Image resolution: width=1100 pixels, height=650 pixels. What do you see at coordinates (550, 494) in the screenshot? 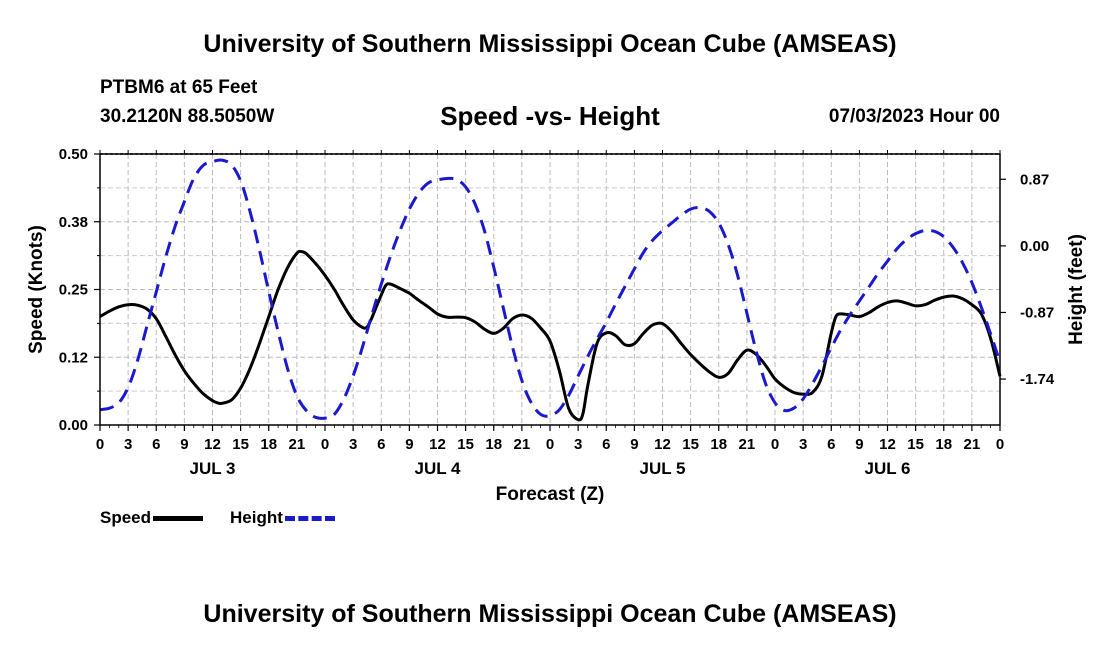
I see `x-axis-title: Forecast (Z)` at bounding box center [550, 494].